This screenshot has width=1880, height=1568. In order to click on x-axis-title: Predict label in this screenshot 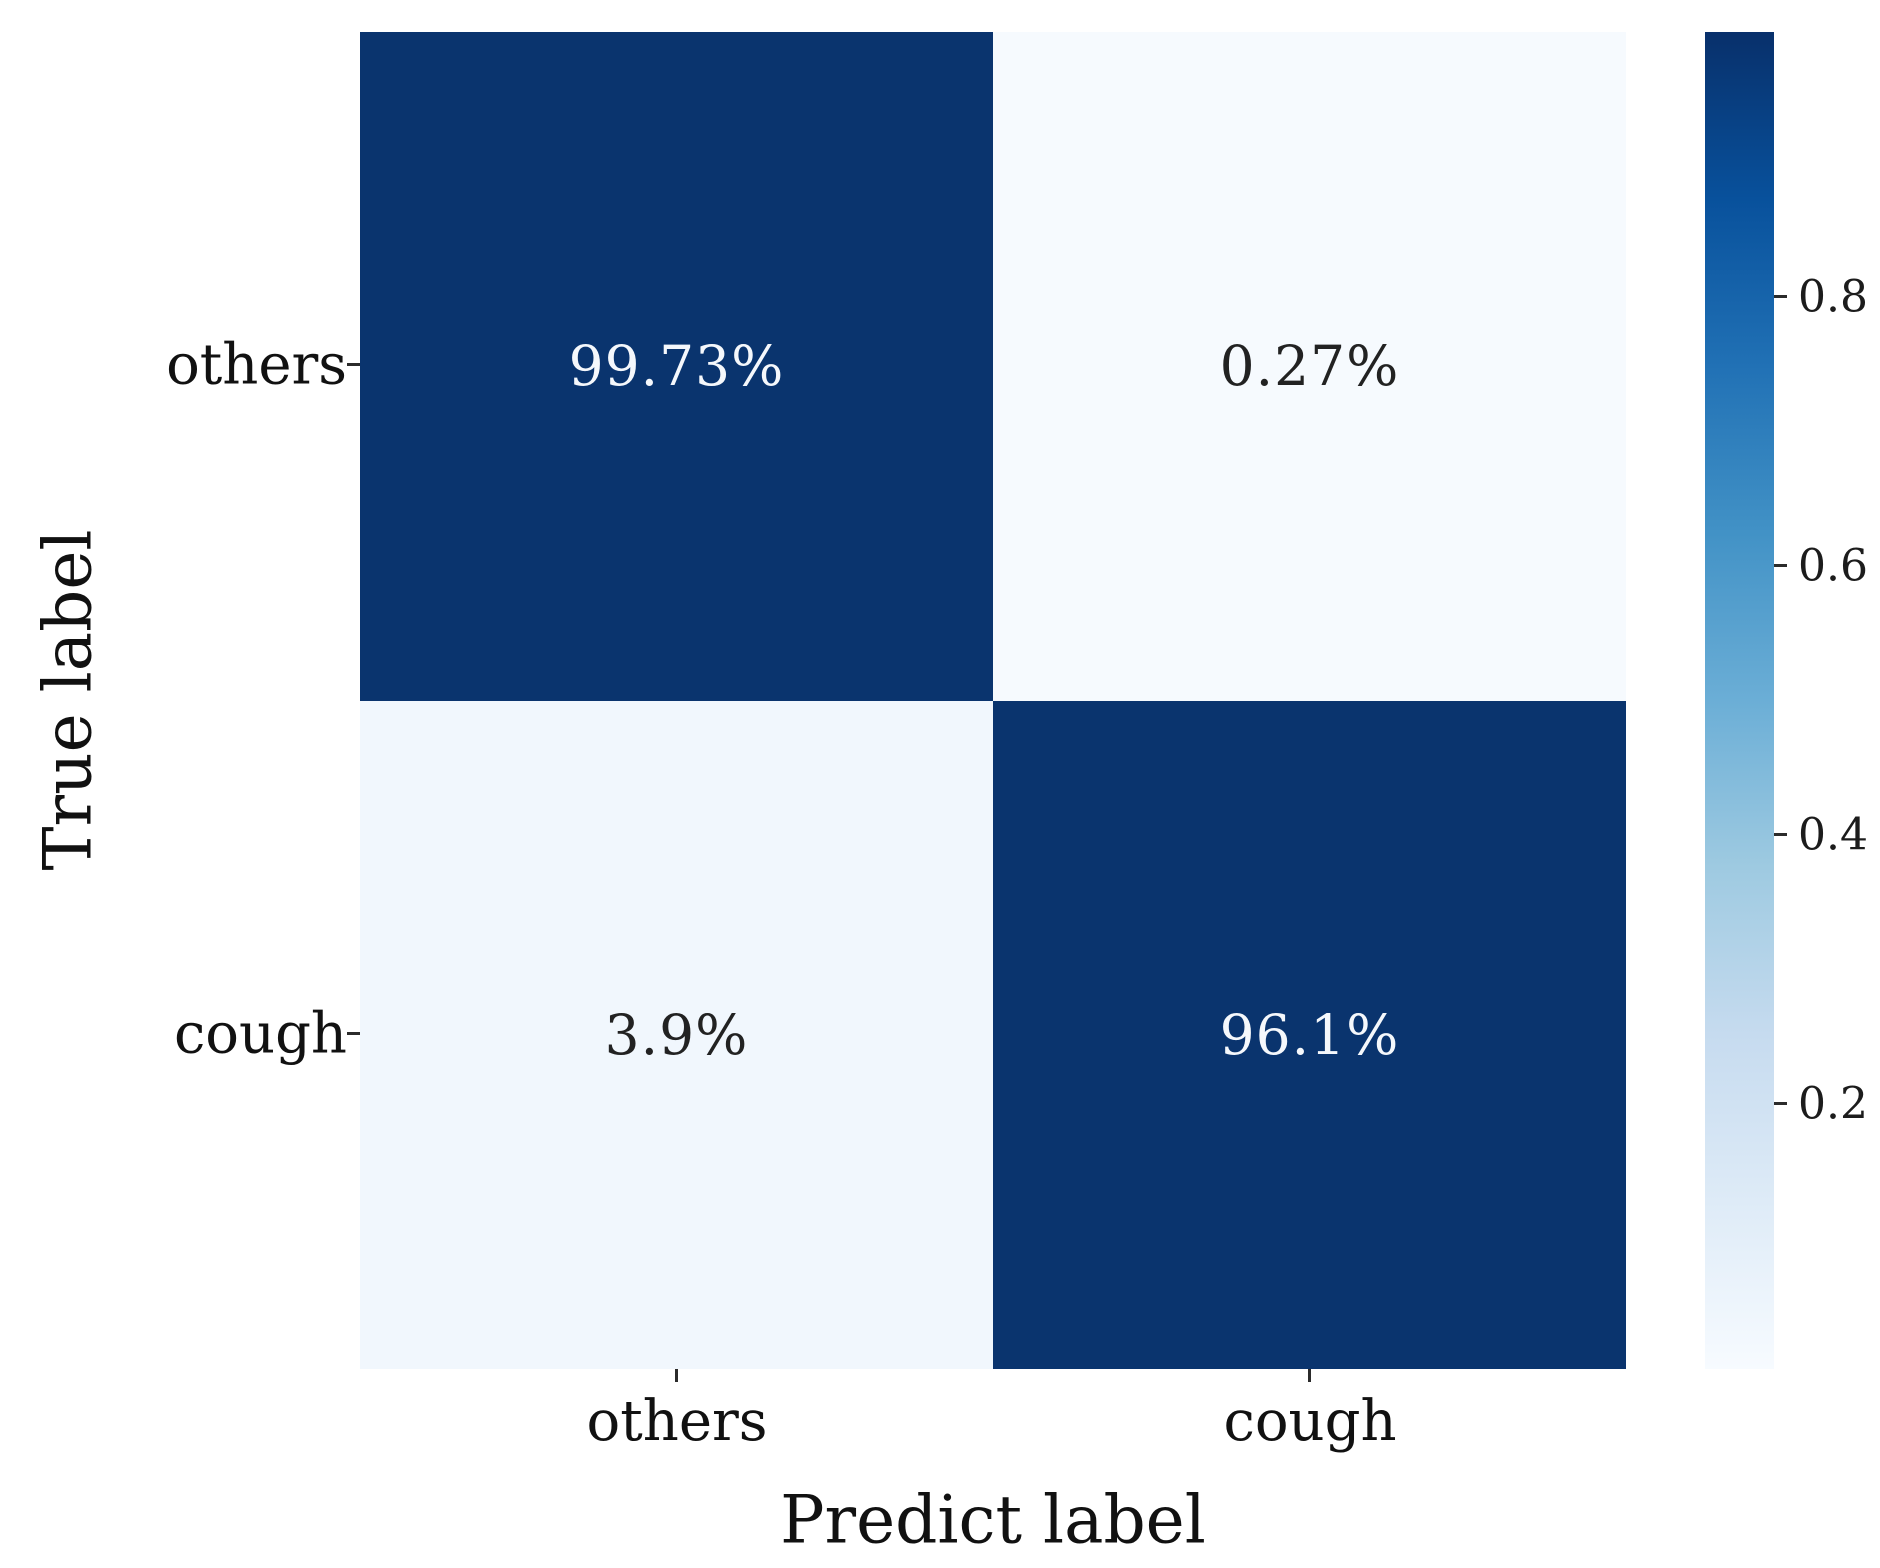, I will do `click(993, 1520)`.